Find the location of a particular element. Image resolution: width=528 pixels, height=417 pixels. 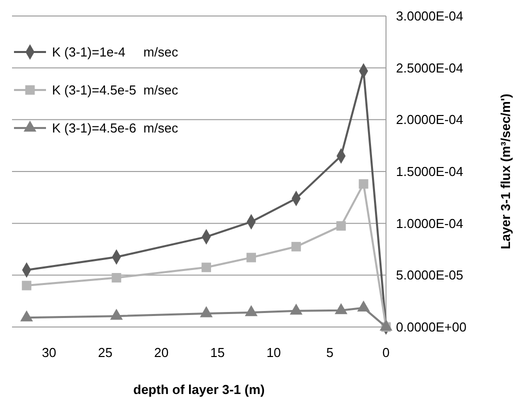

x-tick-label: 30 is located at coordinates (49, 352).